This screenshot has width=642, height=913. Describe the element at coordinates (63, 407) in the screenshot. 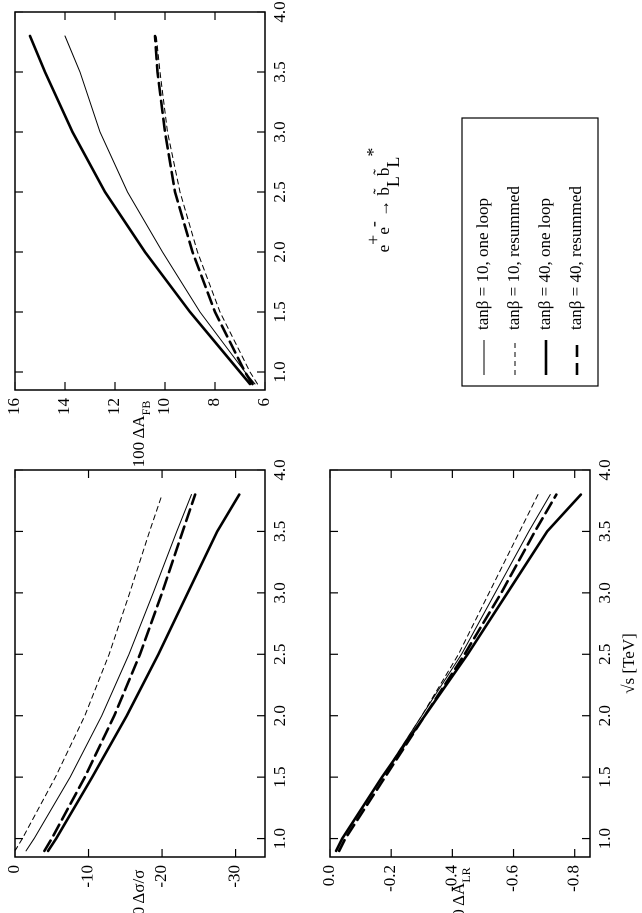

I see `y-tick-label: 14` at that location.